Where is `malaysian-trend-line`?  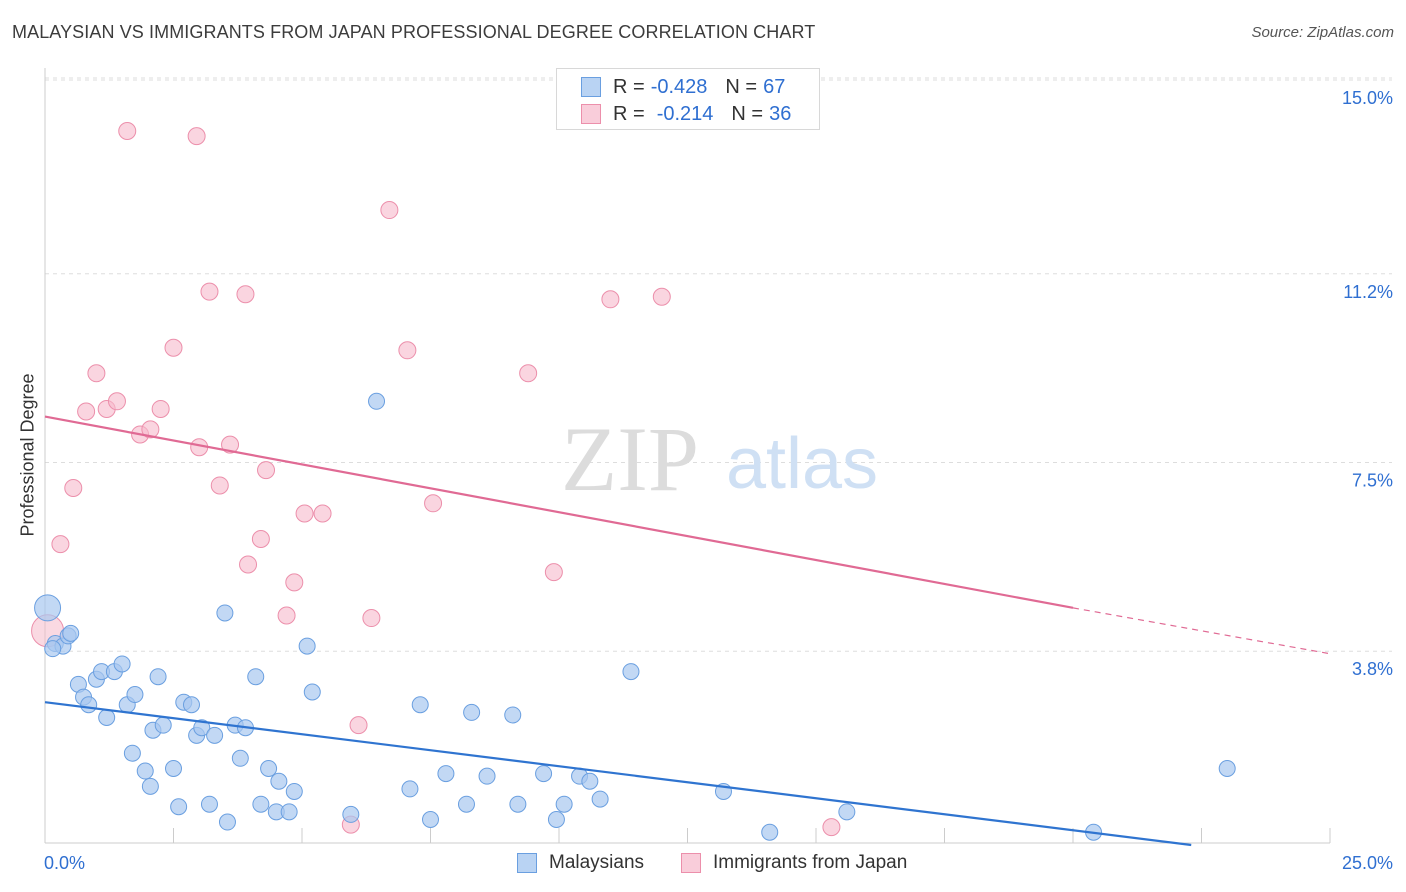
malaysian-trend-line is located at coordinates (618, 774).